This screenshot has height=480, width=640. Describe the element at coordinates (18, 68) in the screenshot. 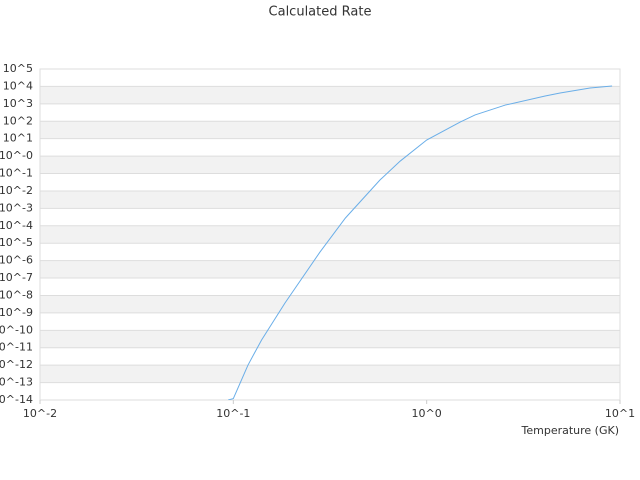

I see `y-tick-label: 10^5` at that location.